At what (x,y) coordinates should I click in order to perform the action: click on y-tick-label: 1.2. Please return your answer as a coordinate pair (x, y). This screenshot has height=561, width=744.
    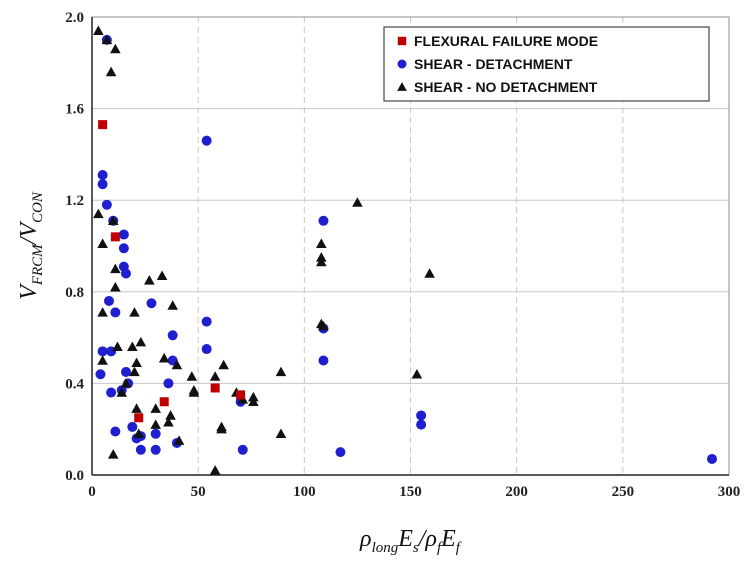
    Looking at the image, I should click on (74, 201).